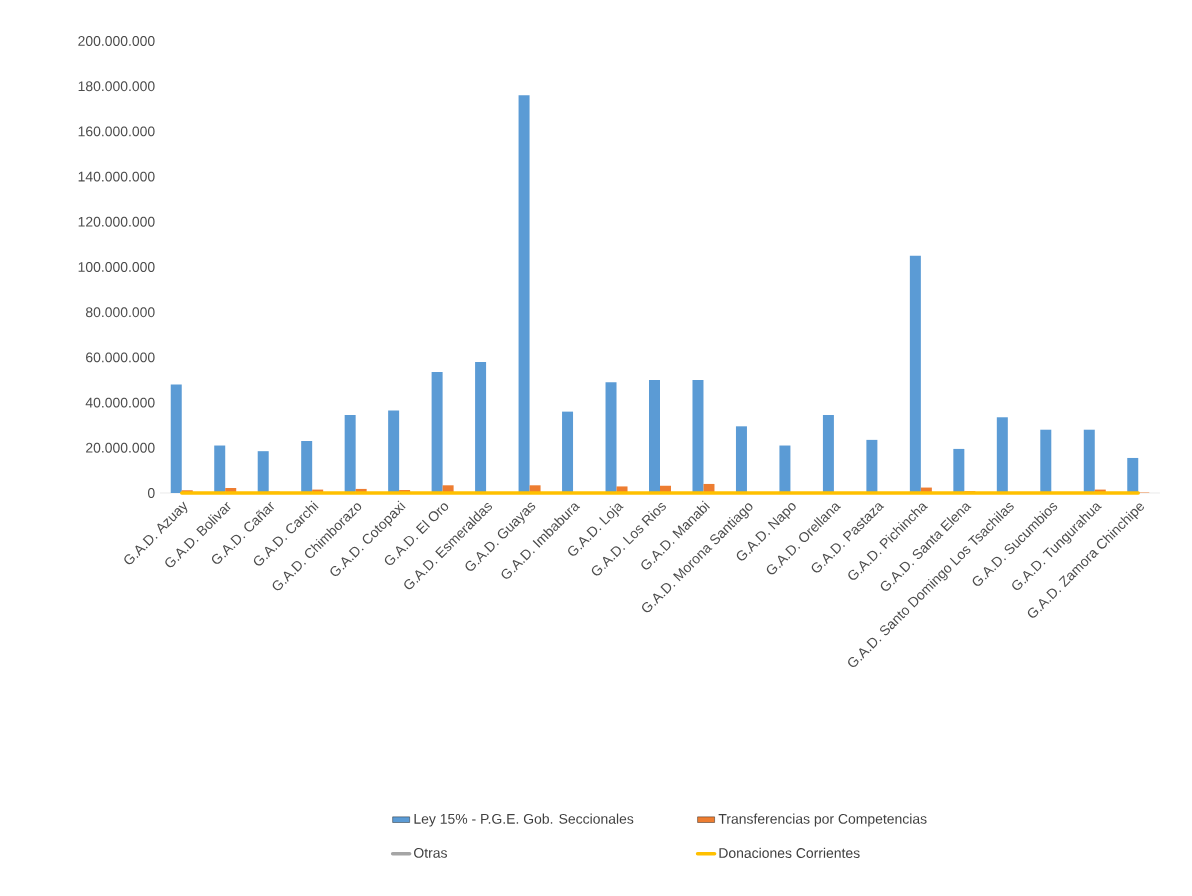 The height and width of the screenshot is (896, 1192). What do you see at coordinates (116, 131) in the screenshot?
I see `y-tick-label: 160.000.000` at bounding box center [116, 131].